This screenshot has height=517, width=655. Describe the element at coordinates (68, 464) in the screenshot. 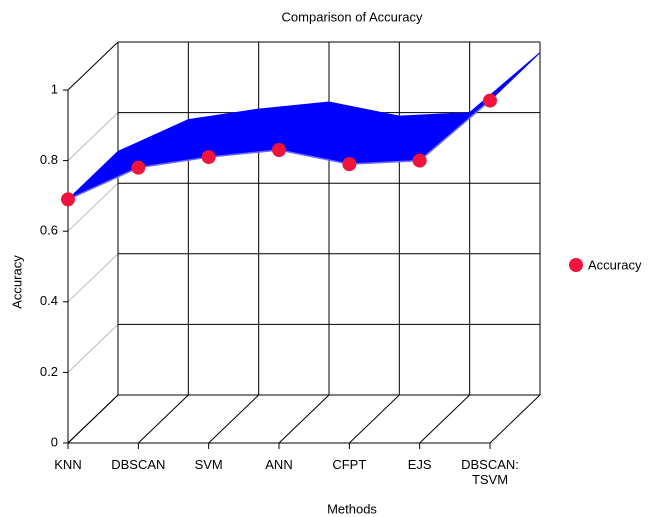

I see `x-tick-label: KNN` at that location.